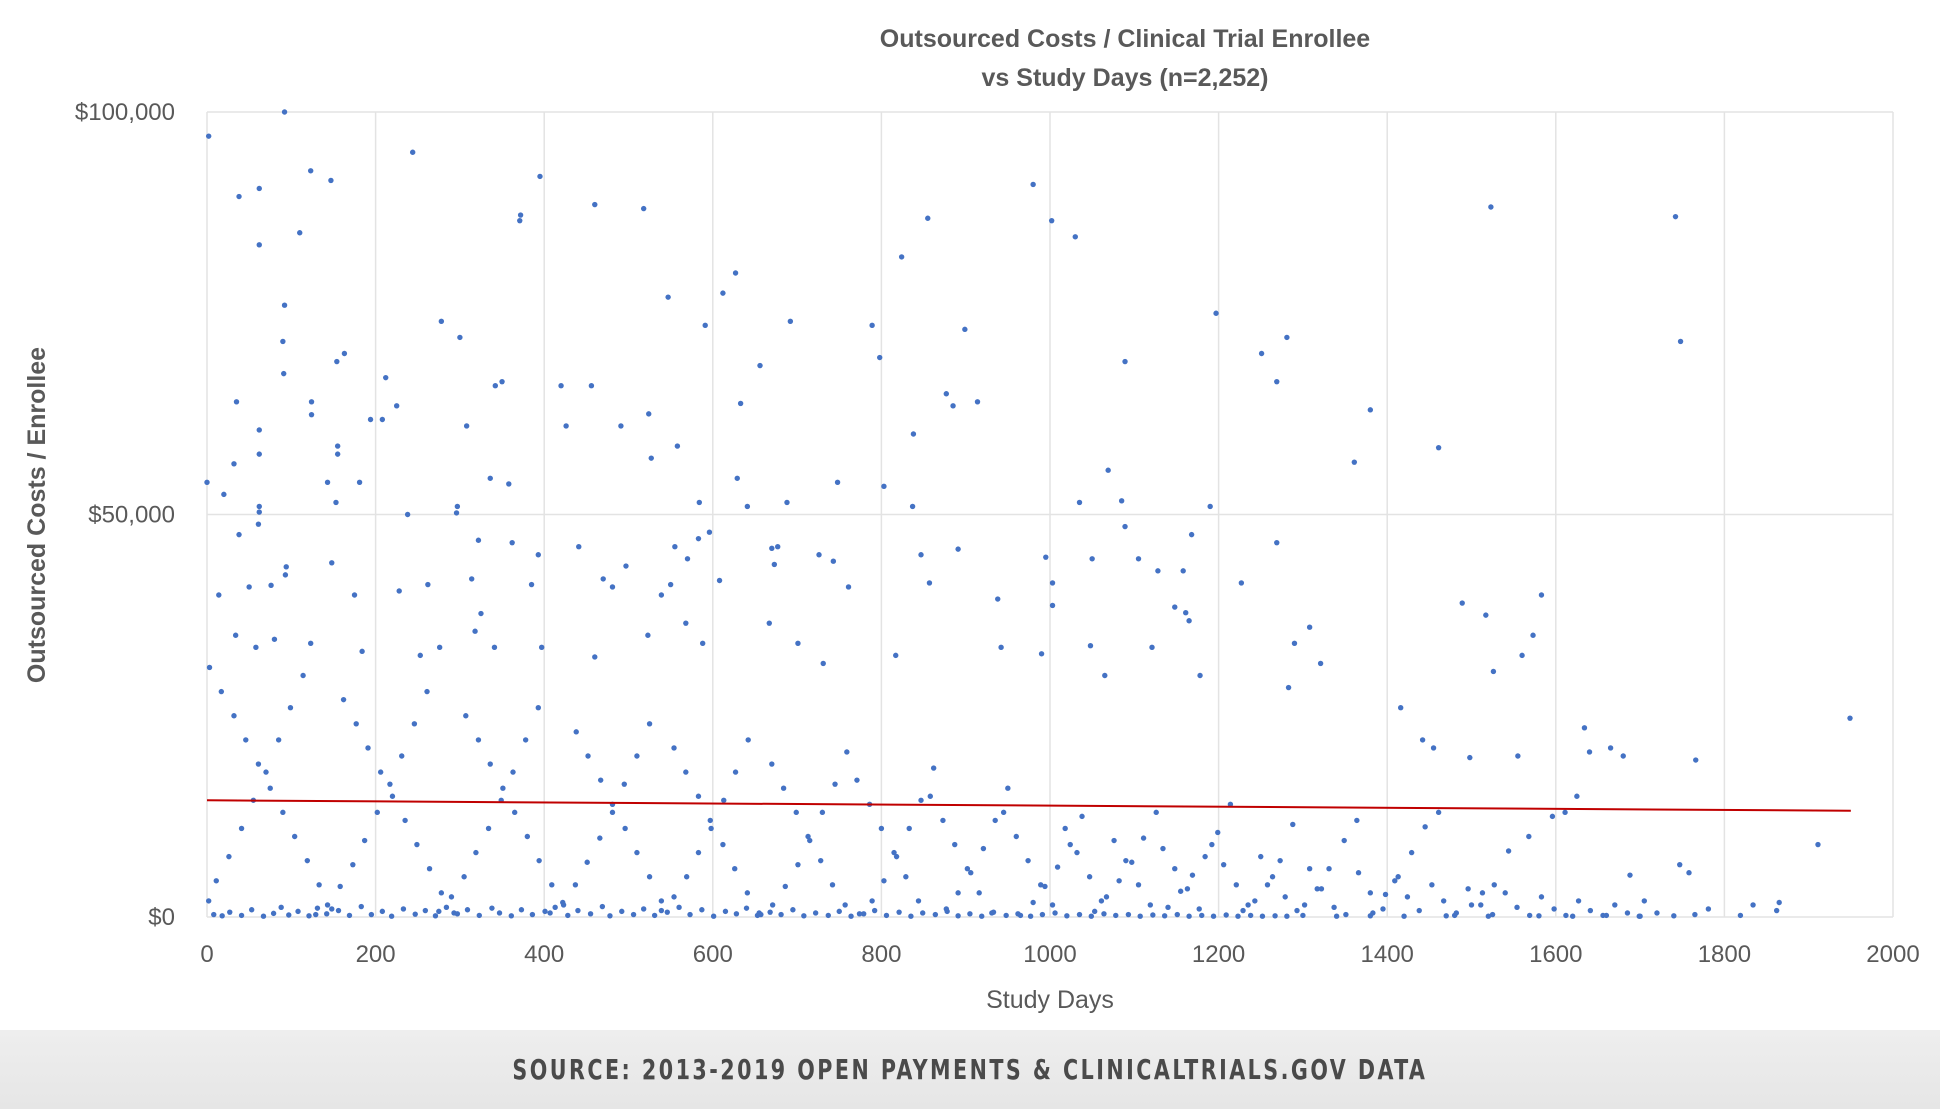 This screenshot has height=1109, width=1940. I want to click on y-tick-label: $100,000, so click(125, 112).